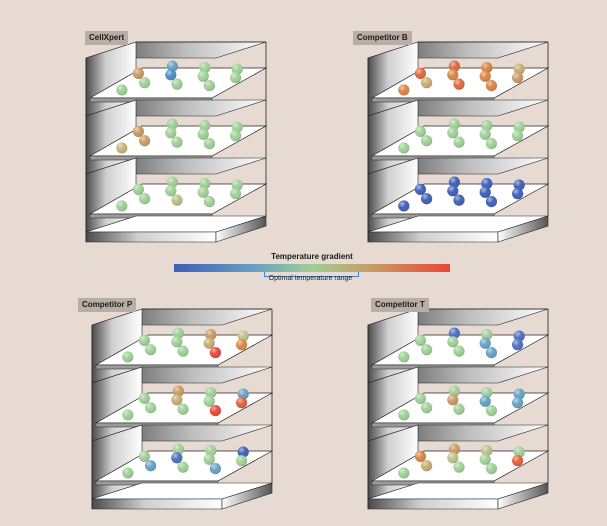  I want to click on optimal-range-label: Optimal temperature range, so click(310, 278).